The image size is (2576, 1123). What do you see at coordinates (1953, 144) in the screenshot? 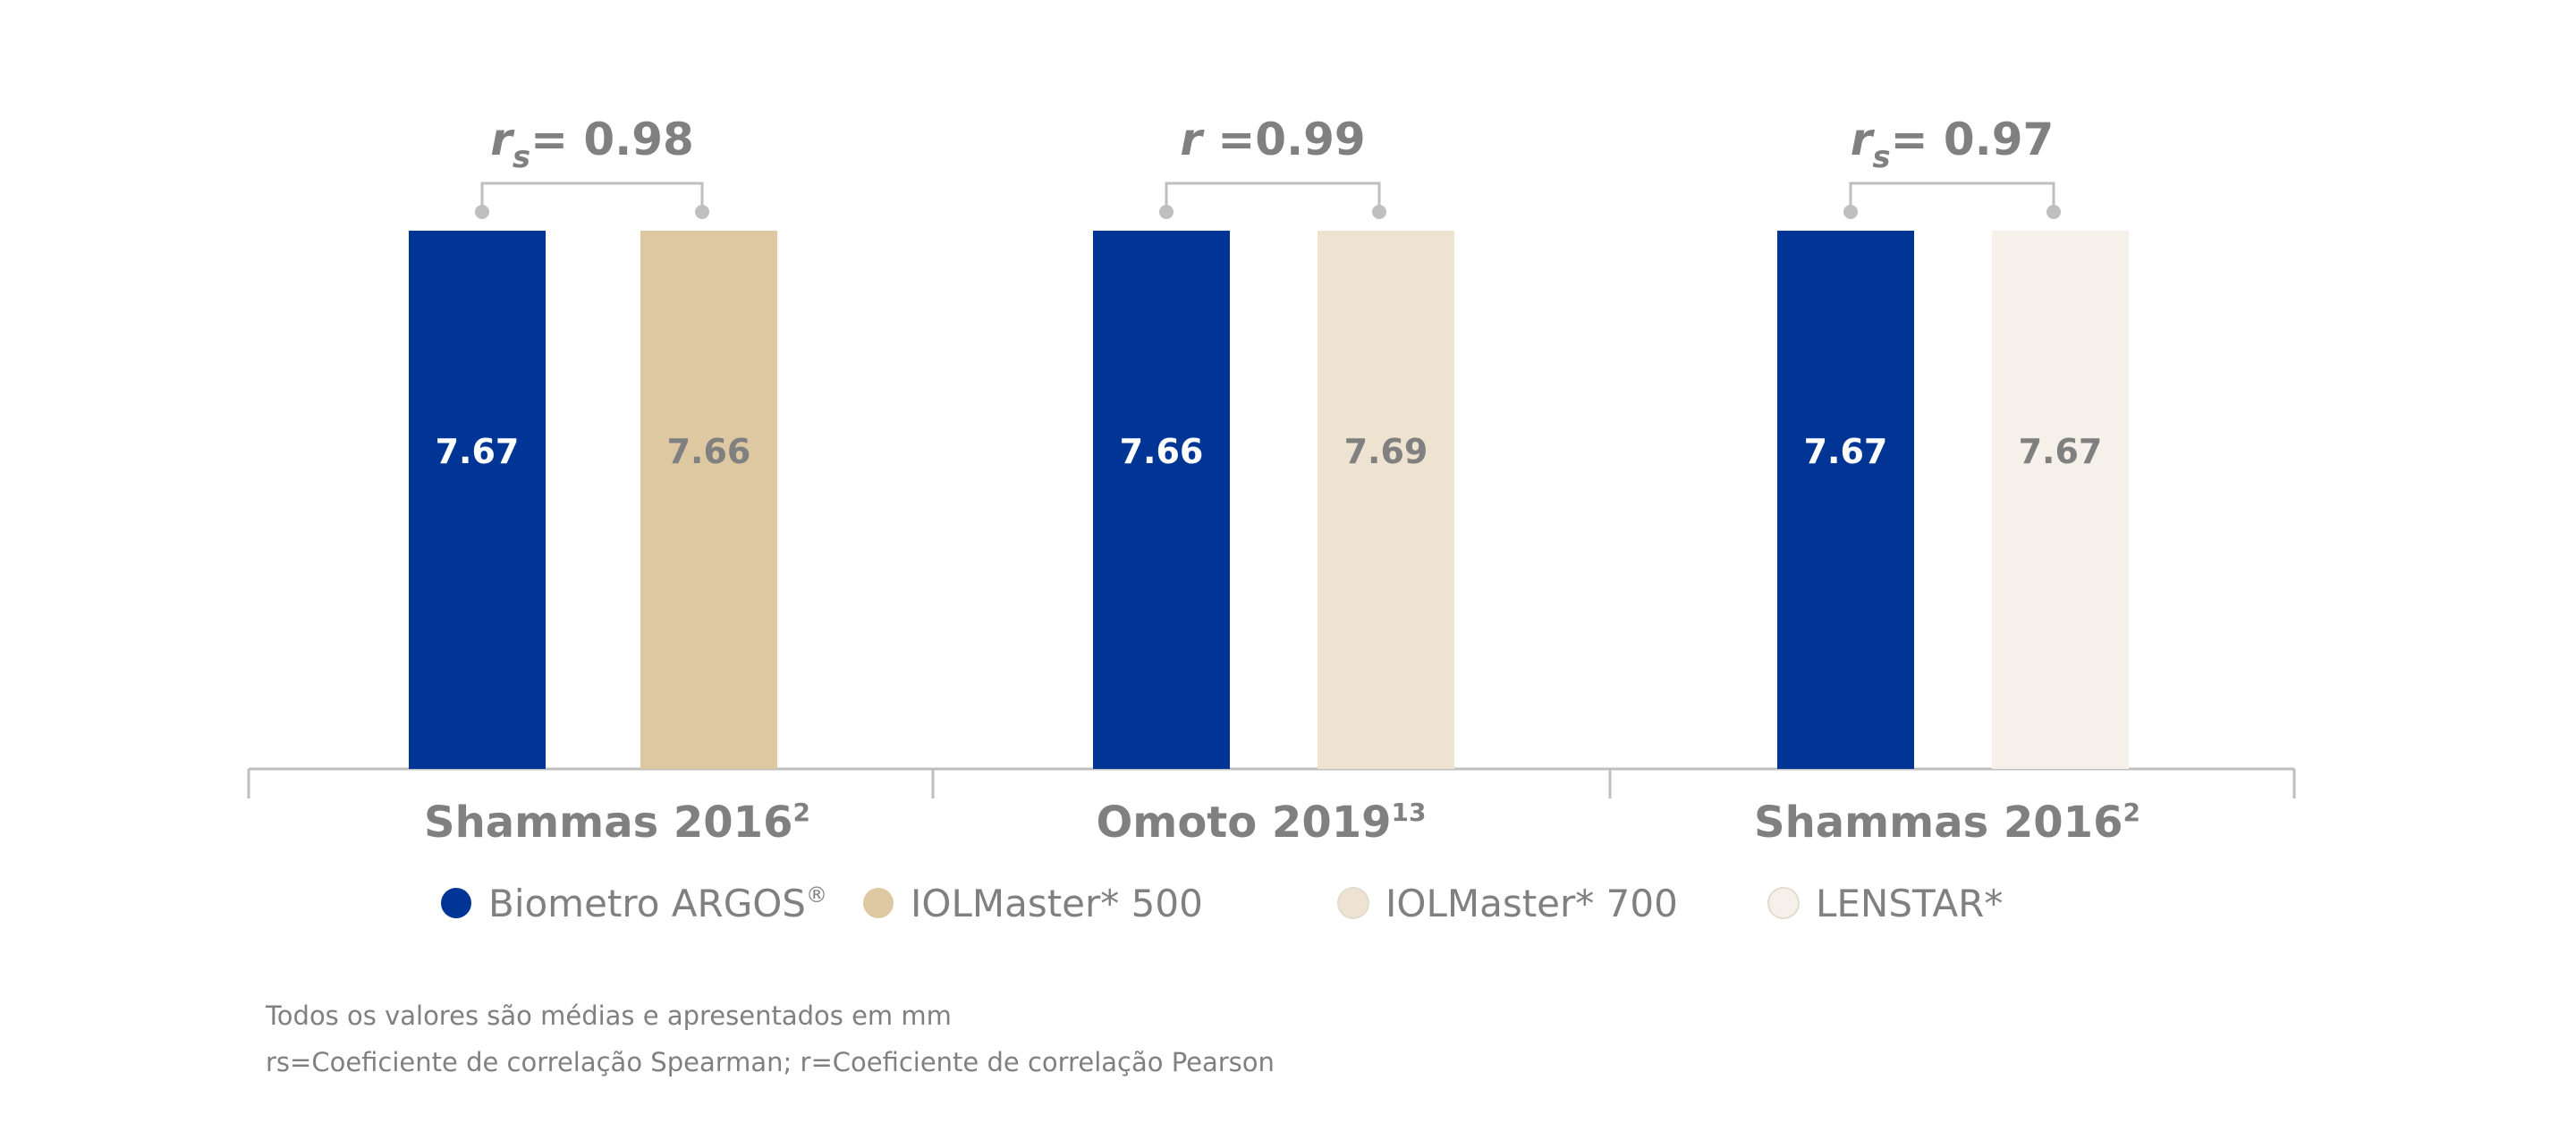
I see `correlation-label: rs= 0.97` at bounding box center [1953, 144].